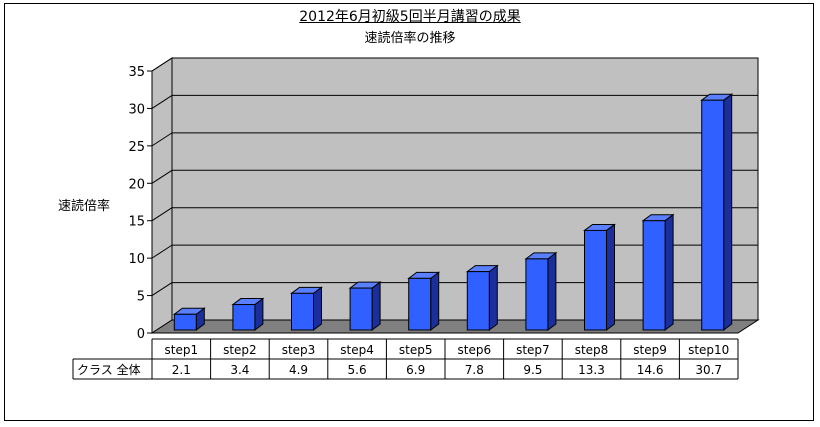 The image size is (820, 427). I want to click on x-tick-label: step3, so click(299, 350).